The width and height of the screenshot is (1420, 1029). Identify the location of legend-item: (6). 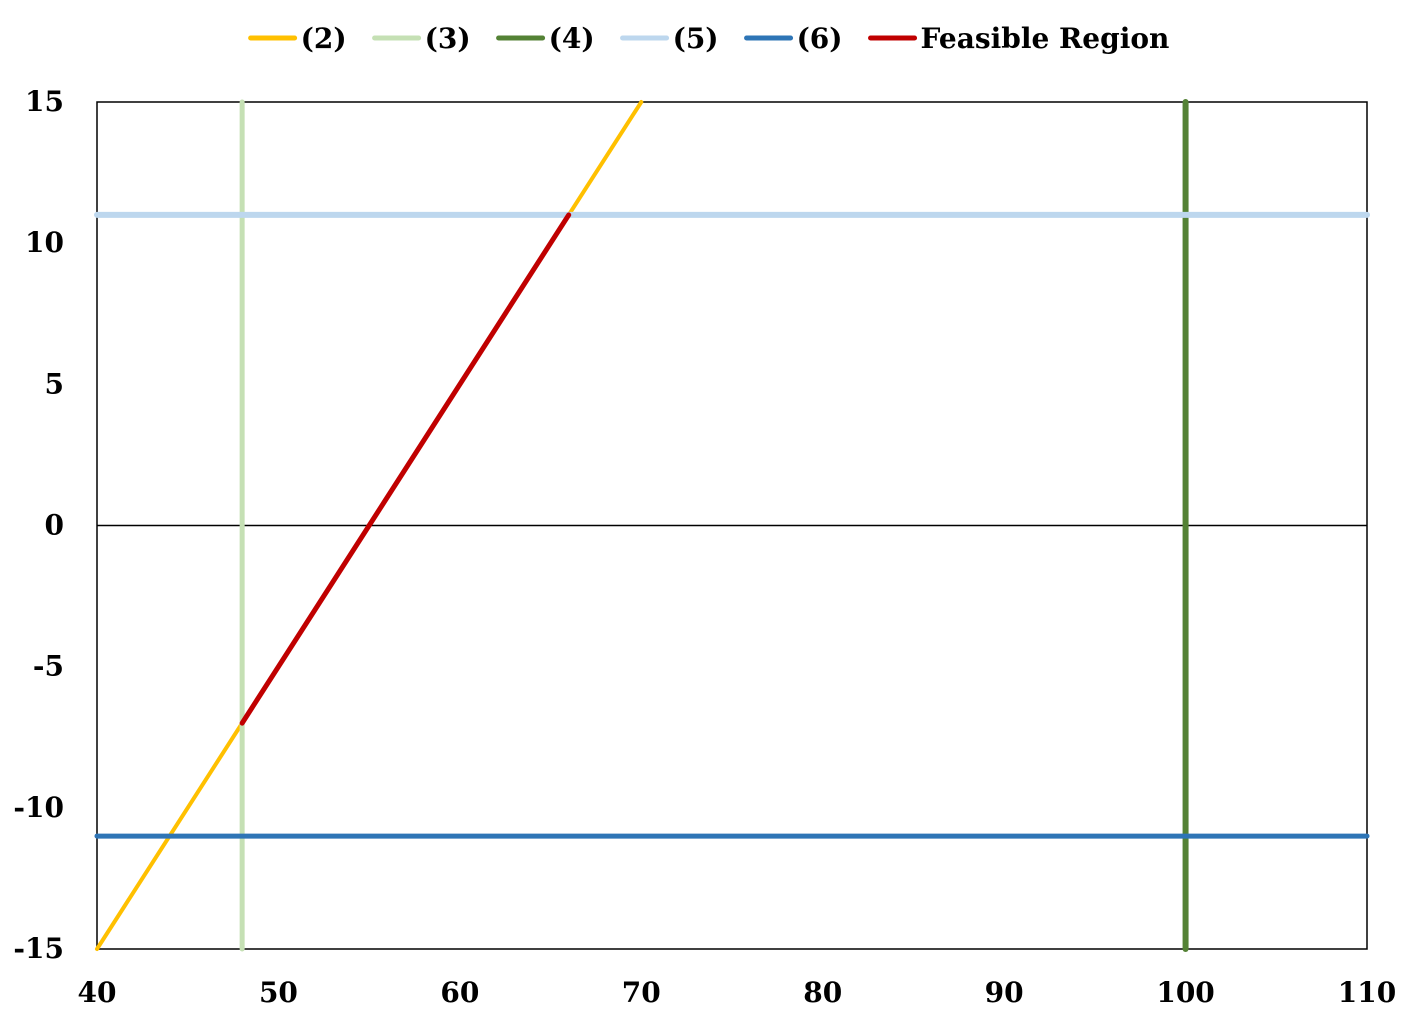
(793, 38).